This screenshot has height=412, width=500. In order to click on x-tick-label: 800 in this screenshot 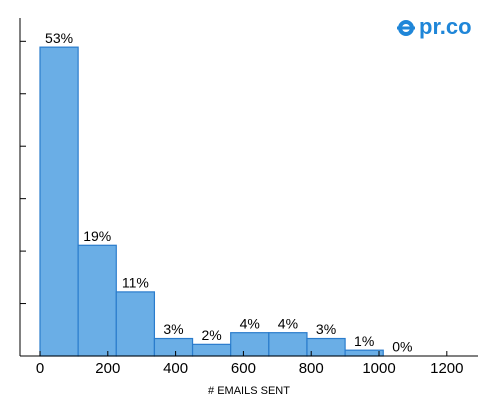, I will do `click(311, 368)`.